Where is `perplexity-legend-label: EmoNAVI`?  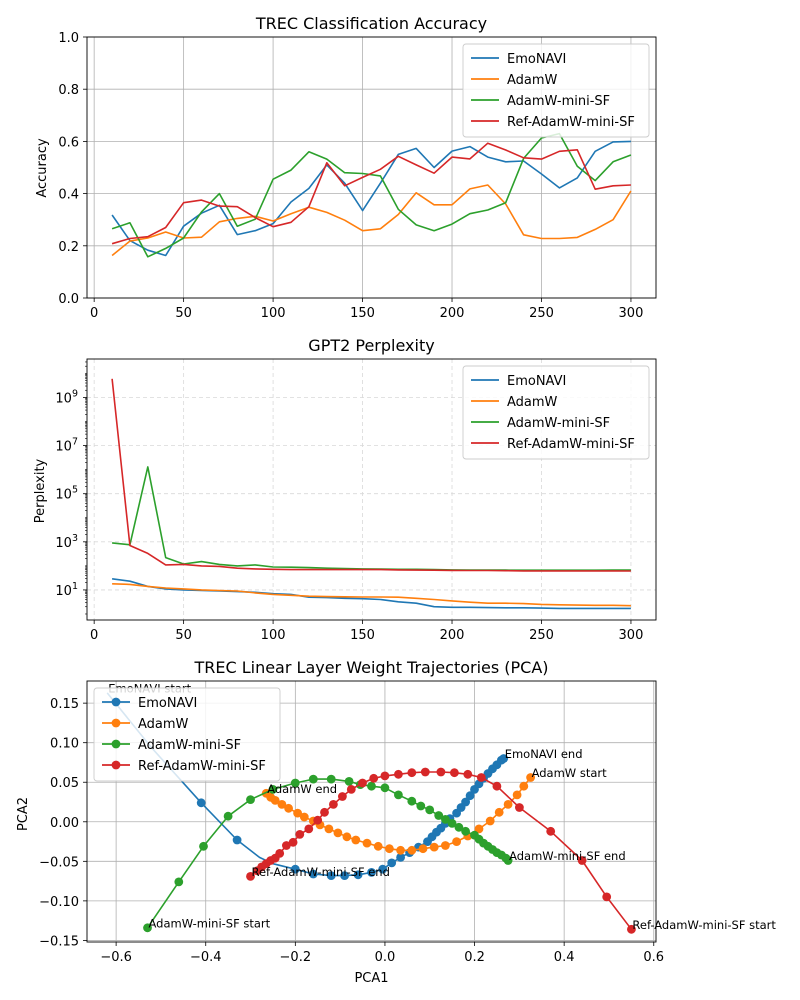 perplexity-legend-label: EmoNAVI is located at coordinates (536, 381).